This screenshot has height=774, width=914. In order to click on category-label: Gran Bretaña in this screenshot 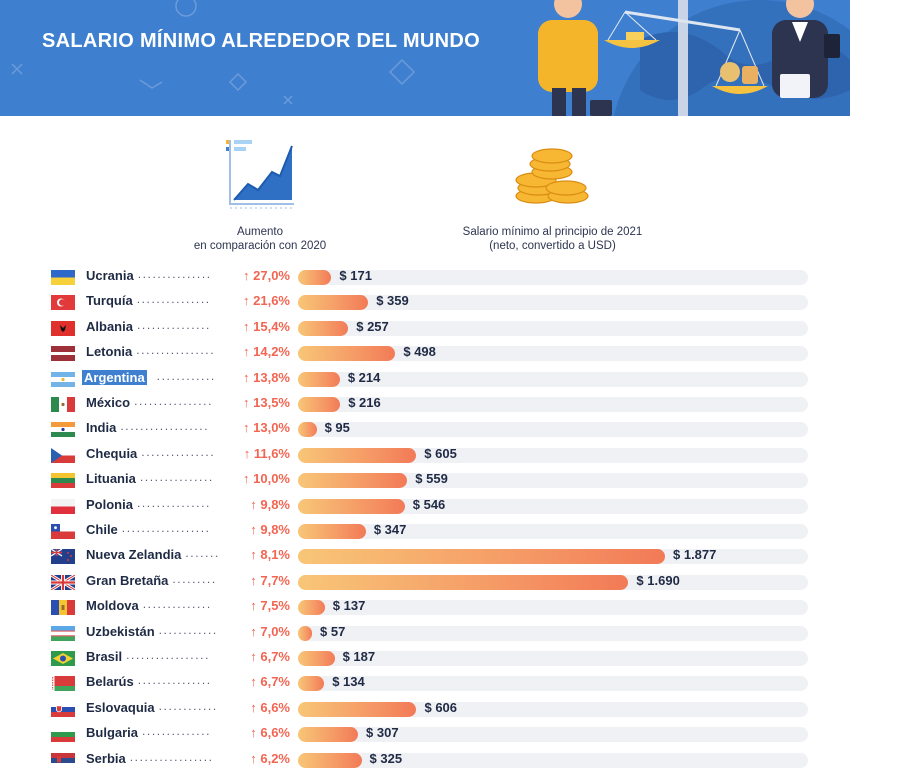, I will do `click(127, 580)`.